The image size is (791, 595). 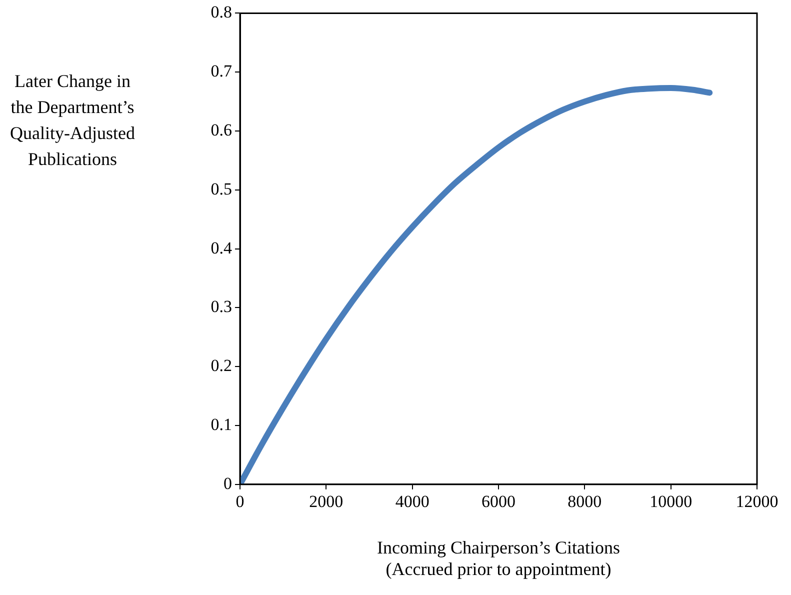 I want to click on x-tick-label: 10000, so click(x=671, y=502).